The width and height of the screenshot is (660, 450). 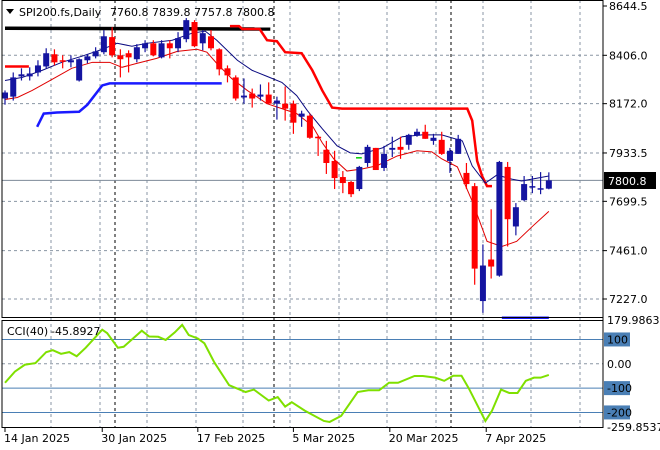 What do you see at coordinates (617, 339) in the screenshot?
I see `cci-level-label-box` at bounding box center [617, 339].